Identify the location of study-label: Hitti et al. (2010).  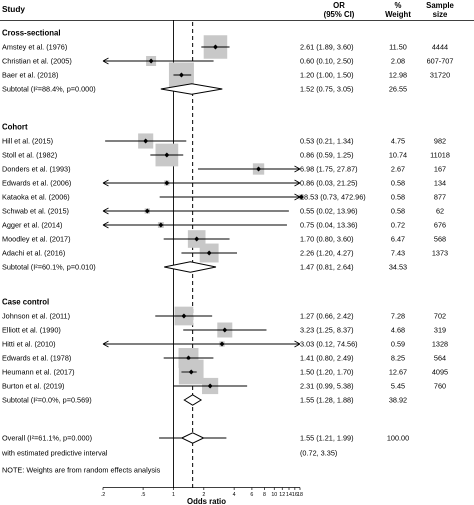
(29, 344).